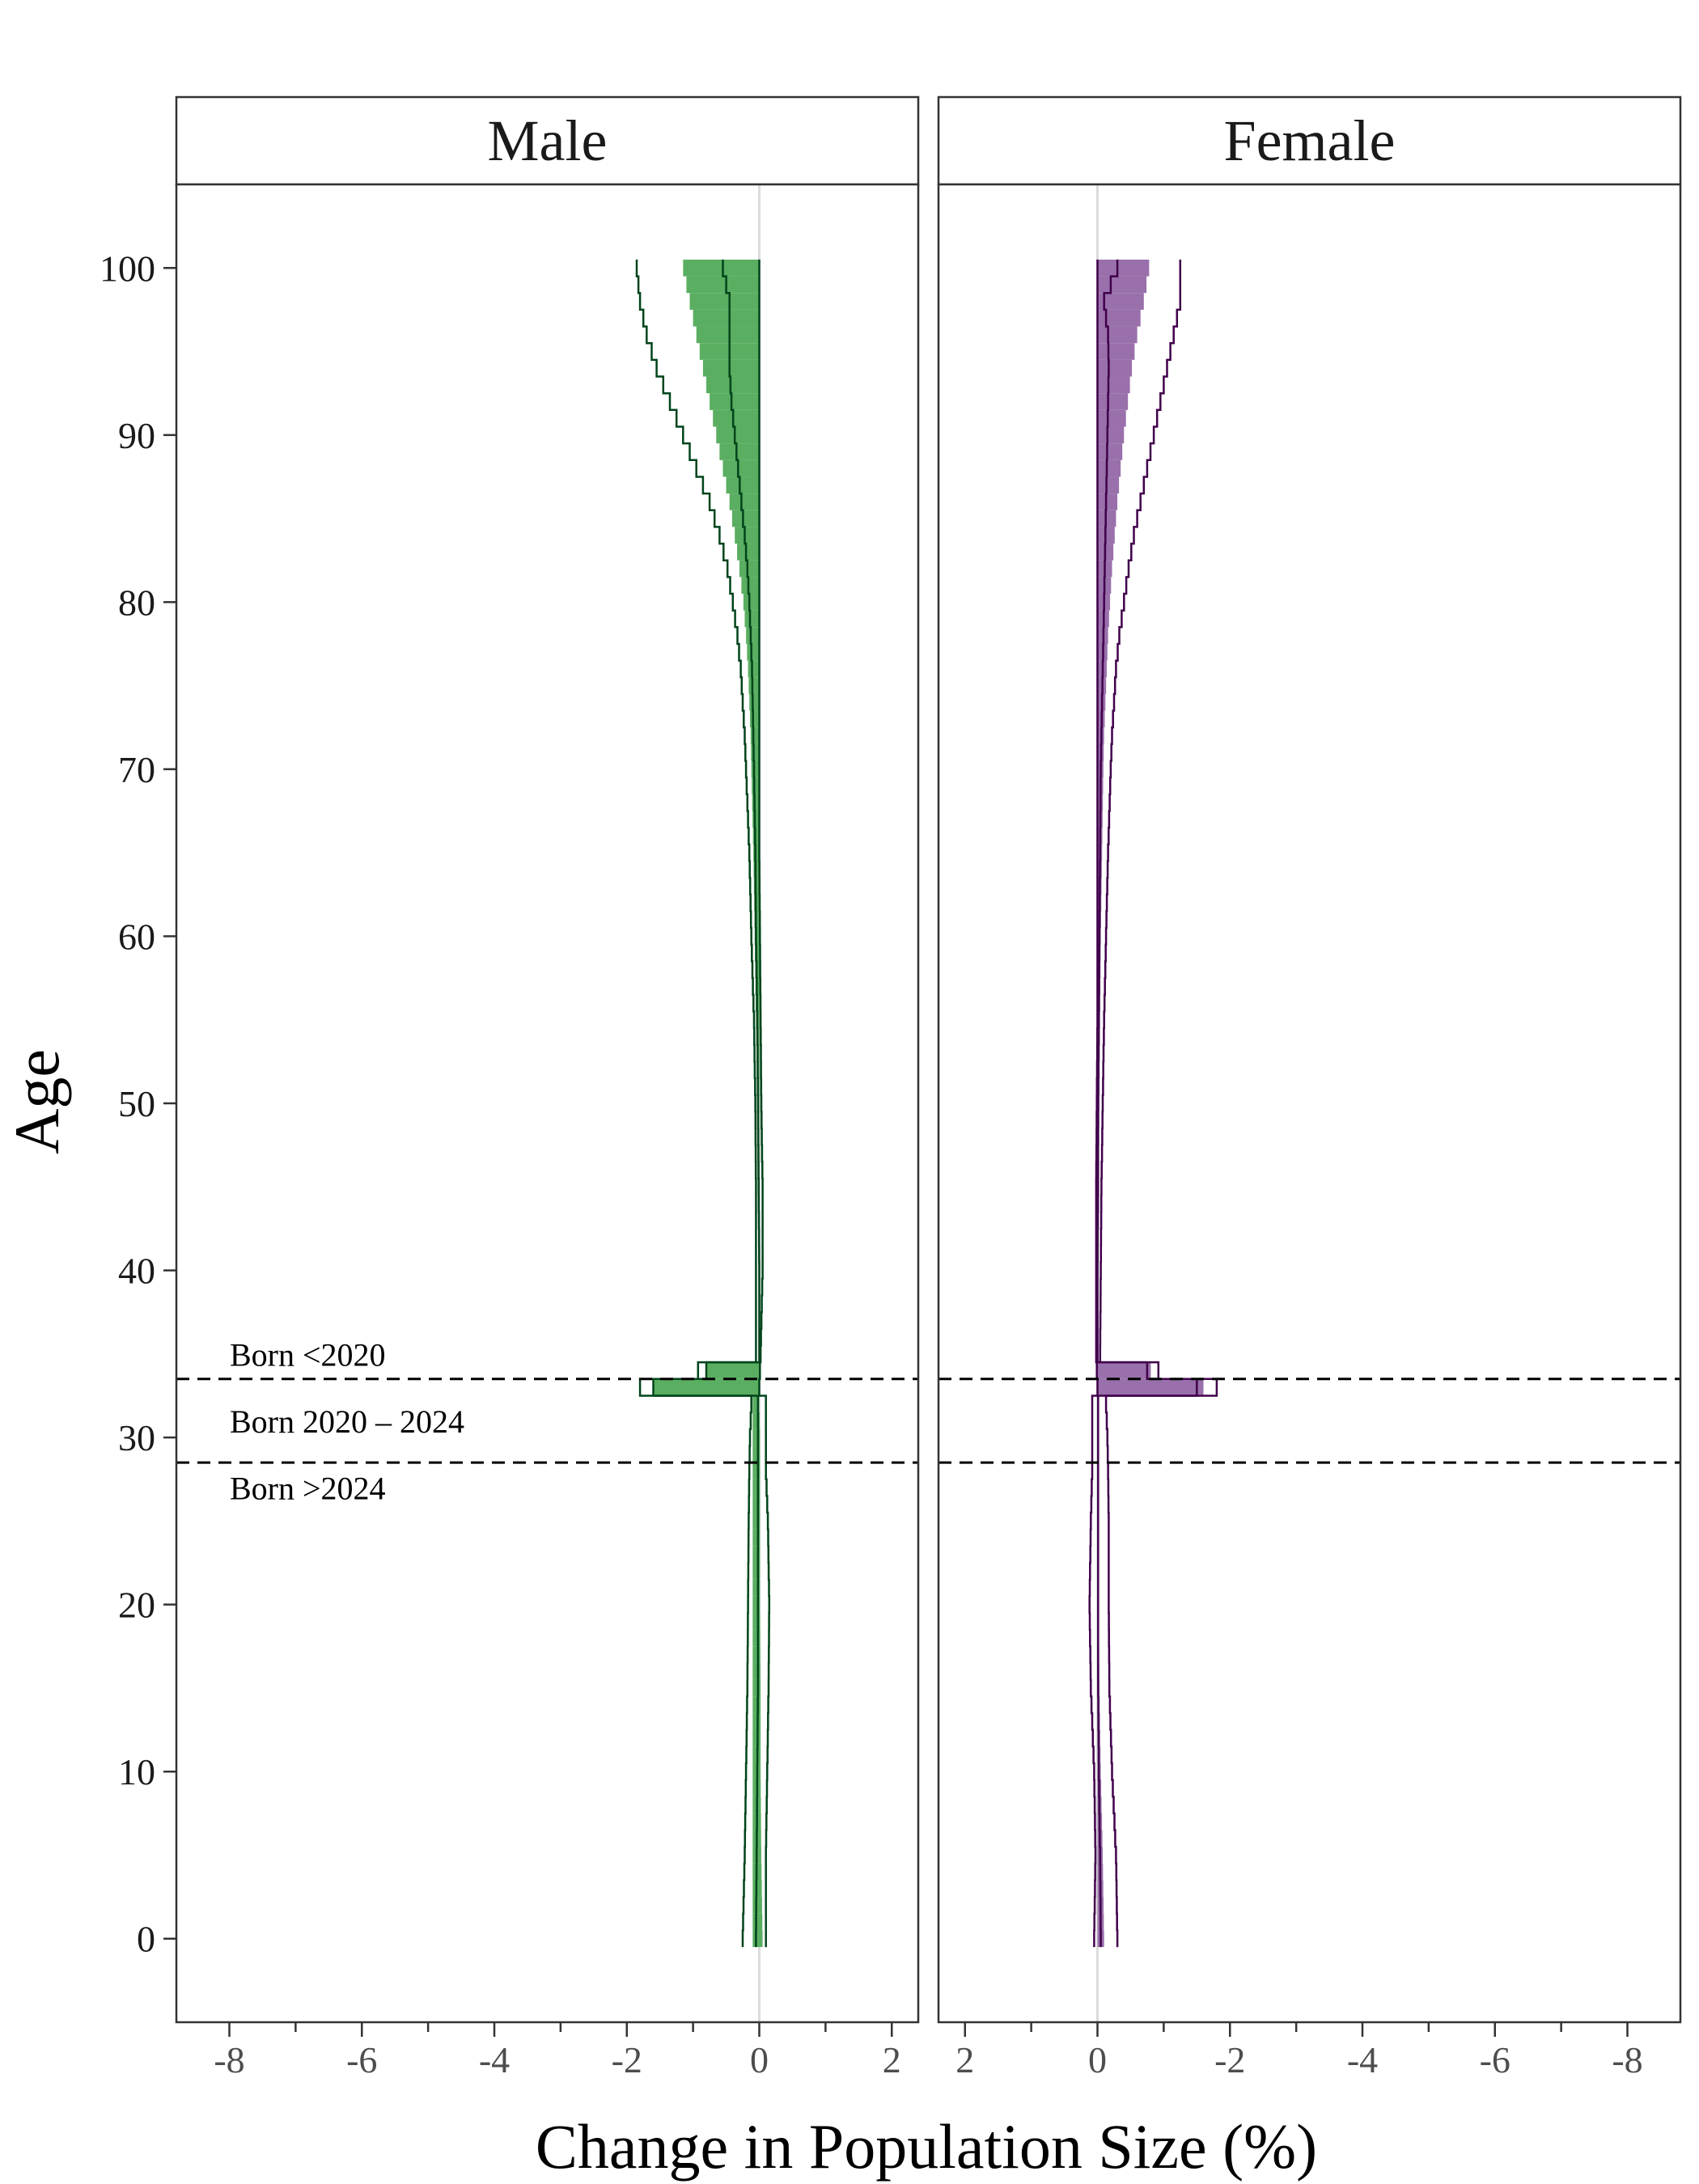 The height and width of the screenshot is (2184, 1699). What do you see at coordinates (127, 268) in the screenshot?
I see `y-tick-label: 100` at bounding box center [127, 268].